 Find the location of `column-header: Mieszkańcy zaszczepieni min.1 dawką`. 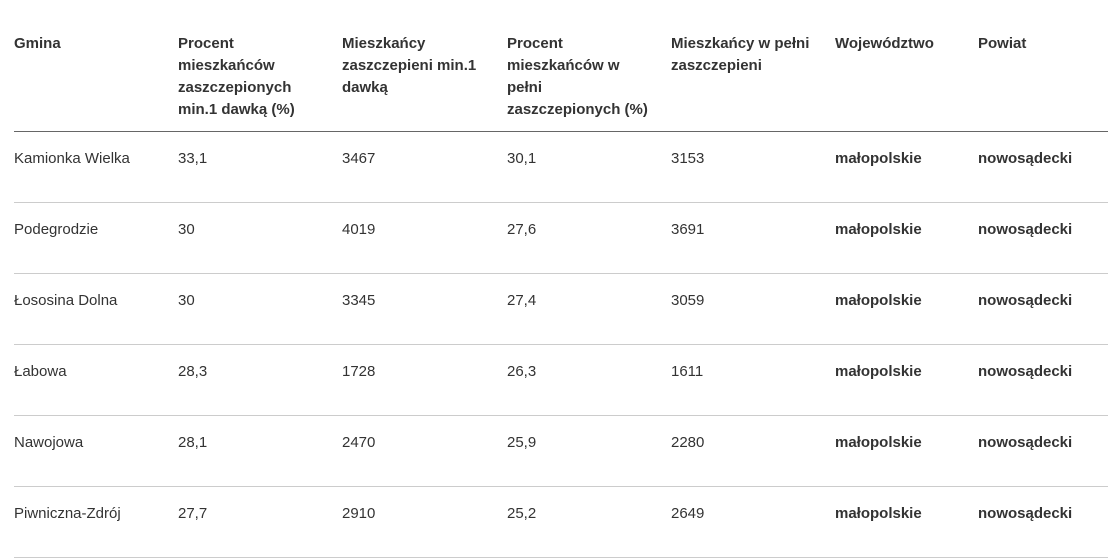

column-header: Mieszkańcy zaszczepieni min.1 dawką is located at coordinates (424, 66).